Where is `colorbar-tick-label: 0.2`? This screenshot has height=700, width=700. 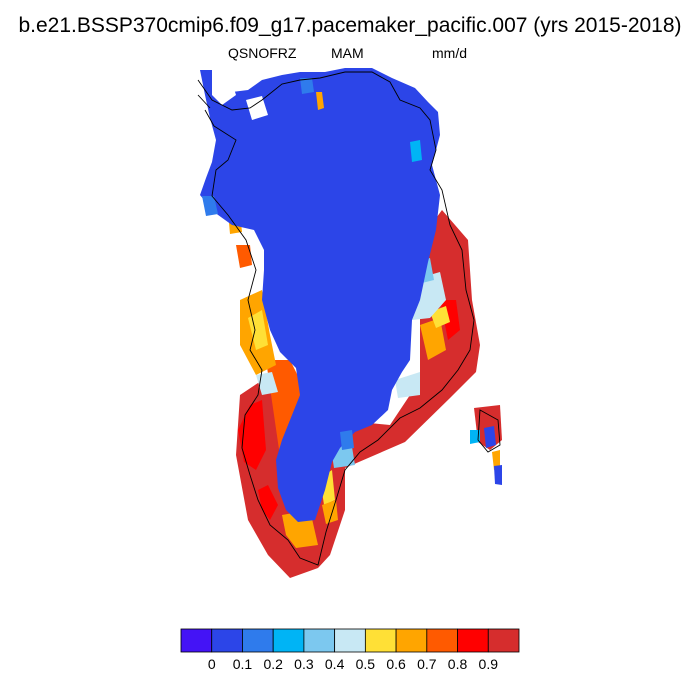 colorbar-tick-label: 0.2 is located at coordinates (273, 664).